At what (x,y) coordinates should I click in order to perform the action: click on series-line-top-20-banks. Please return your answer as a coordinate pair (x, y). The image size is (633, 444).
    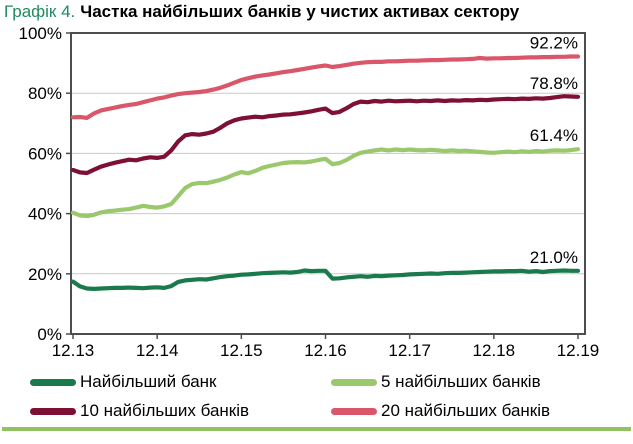
    Looking at the image, I should click on (325, 87).